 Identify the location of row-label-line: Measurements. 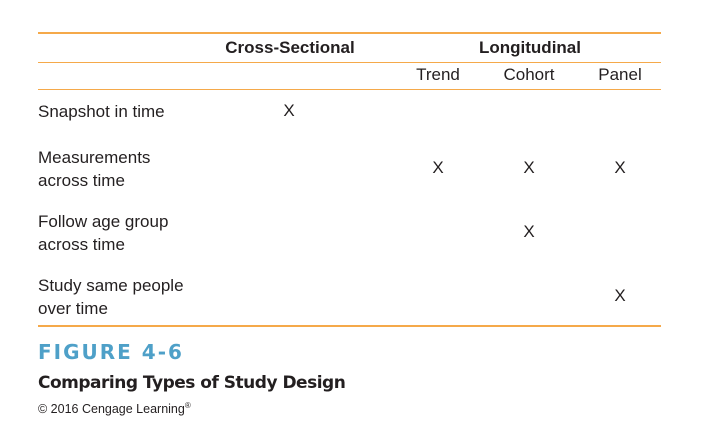
(94, 157).